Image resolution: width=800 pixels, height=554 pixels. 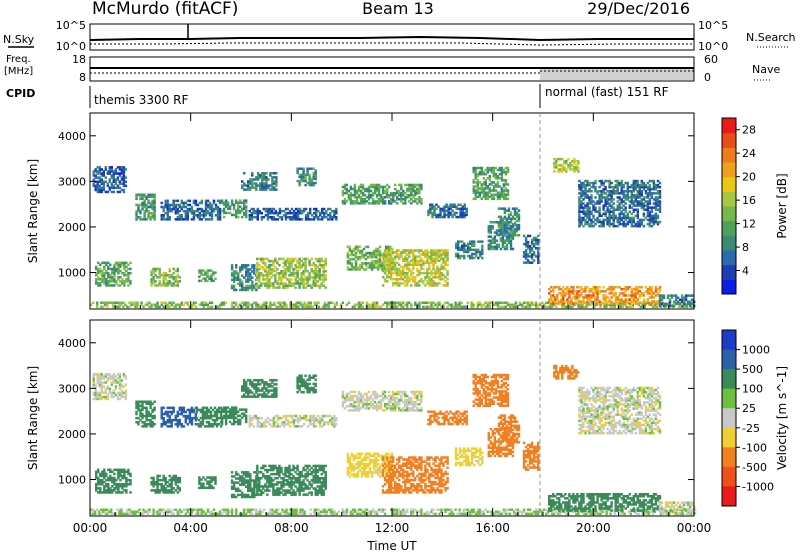 What do you see at coordinates (72, 136) in the screenshot?
I see `y-tick-label: 4000` at bounding box center [72, 136].